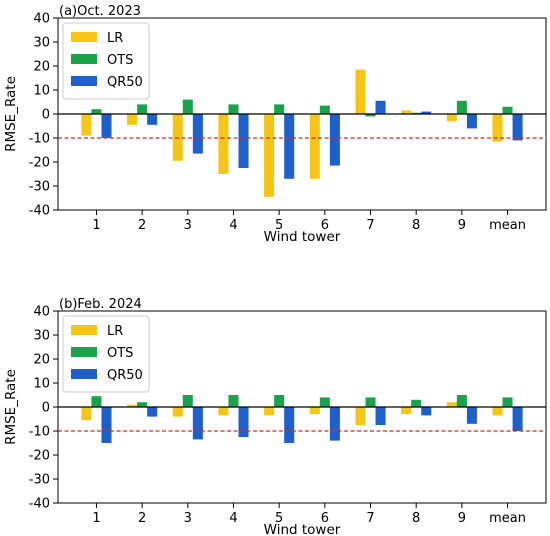  I want to click on y-tick-label: 40, so click(41, 19).